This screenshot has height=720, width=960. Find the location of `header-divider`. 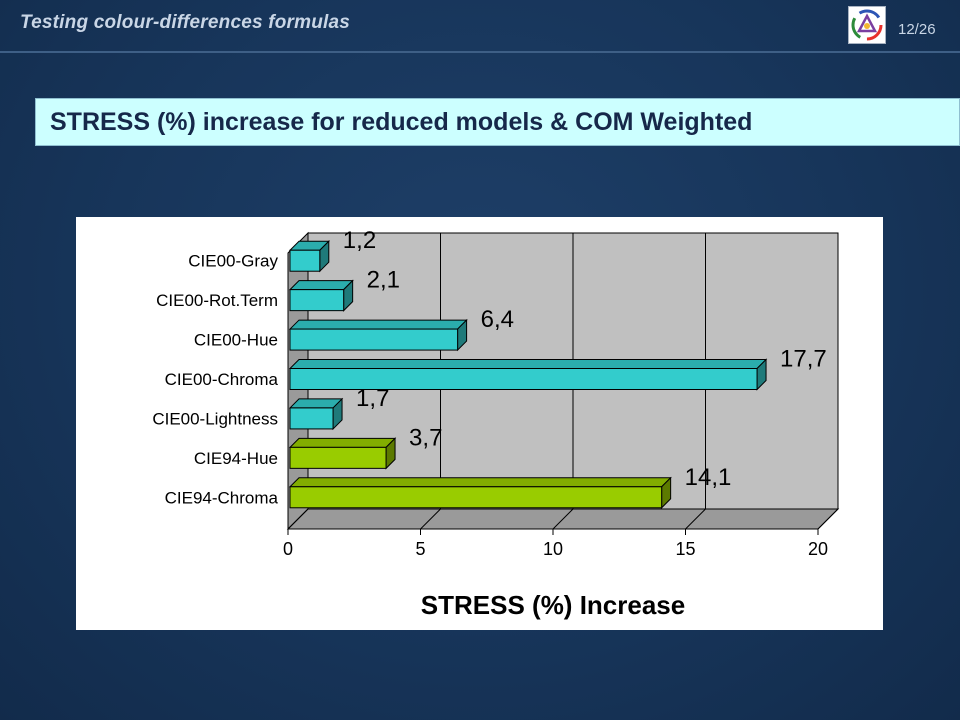

header-divider is located at coordinates (480, 52).